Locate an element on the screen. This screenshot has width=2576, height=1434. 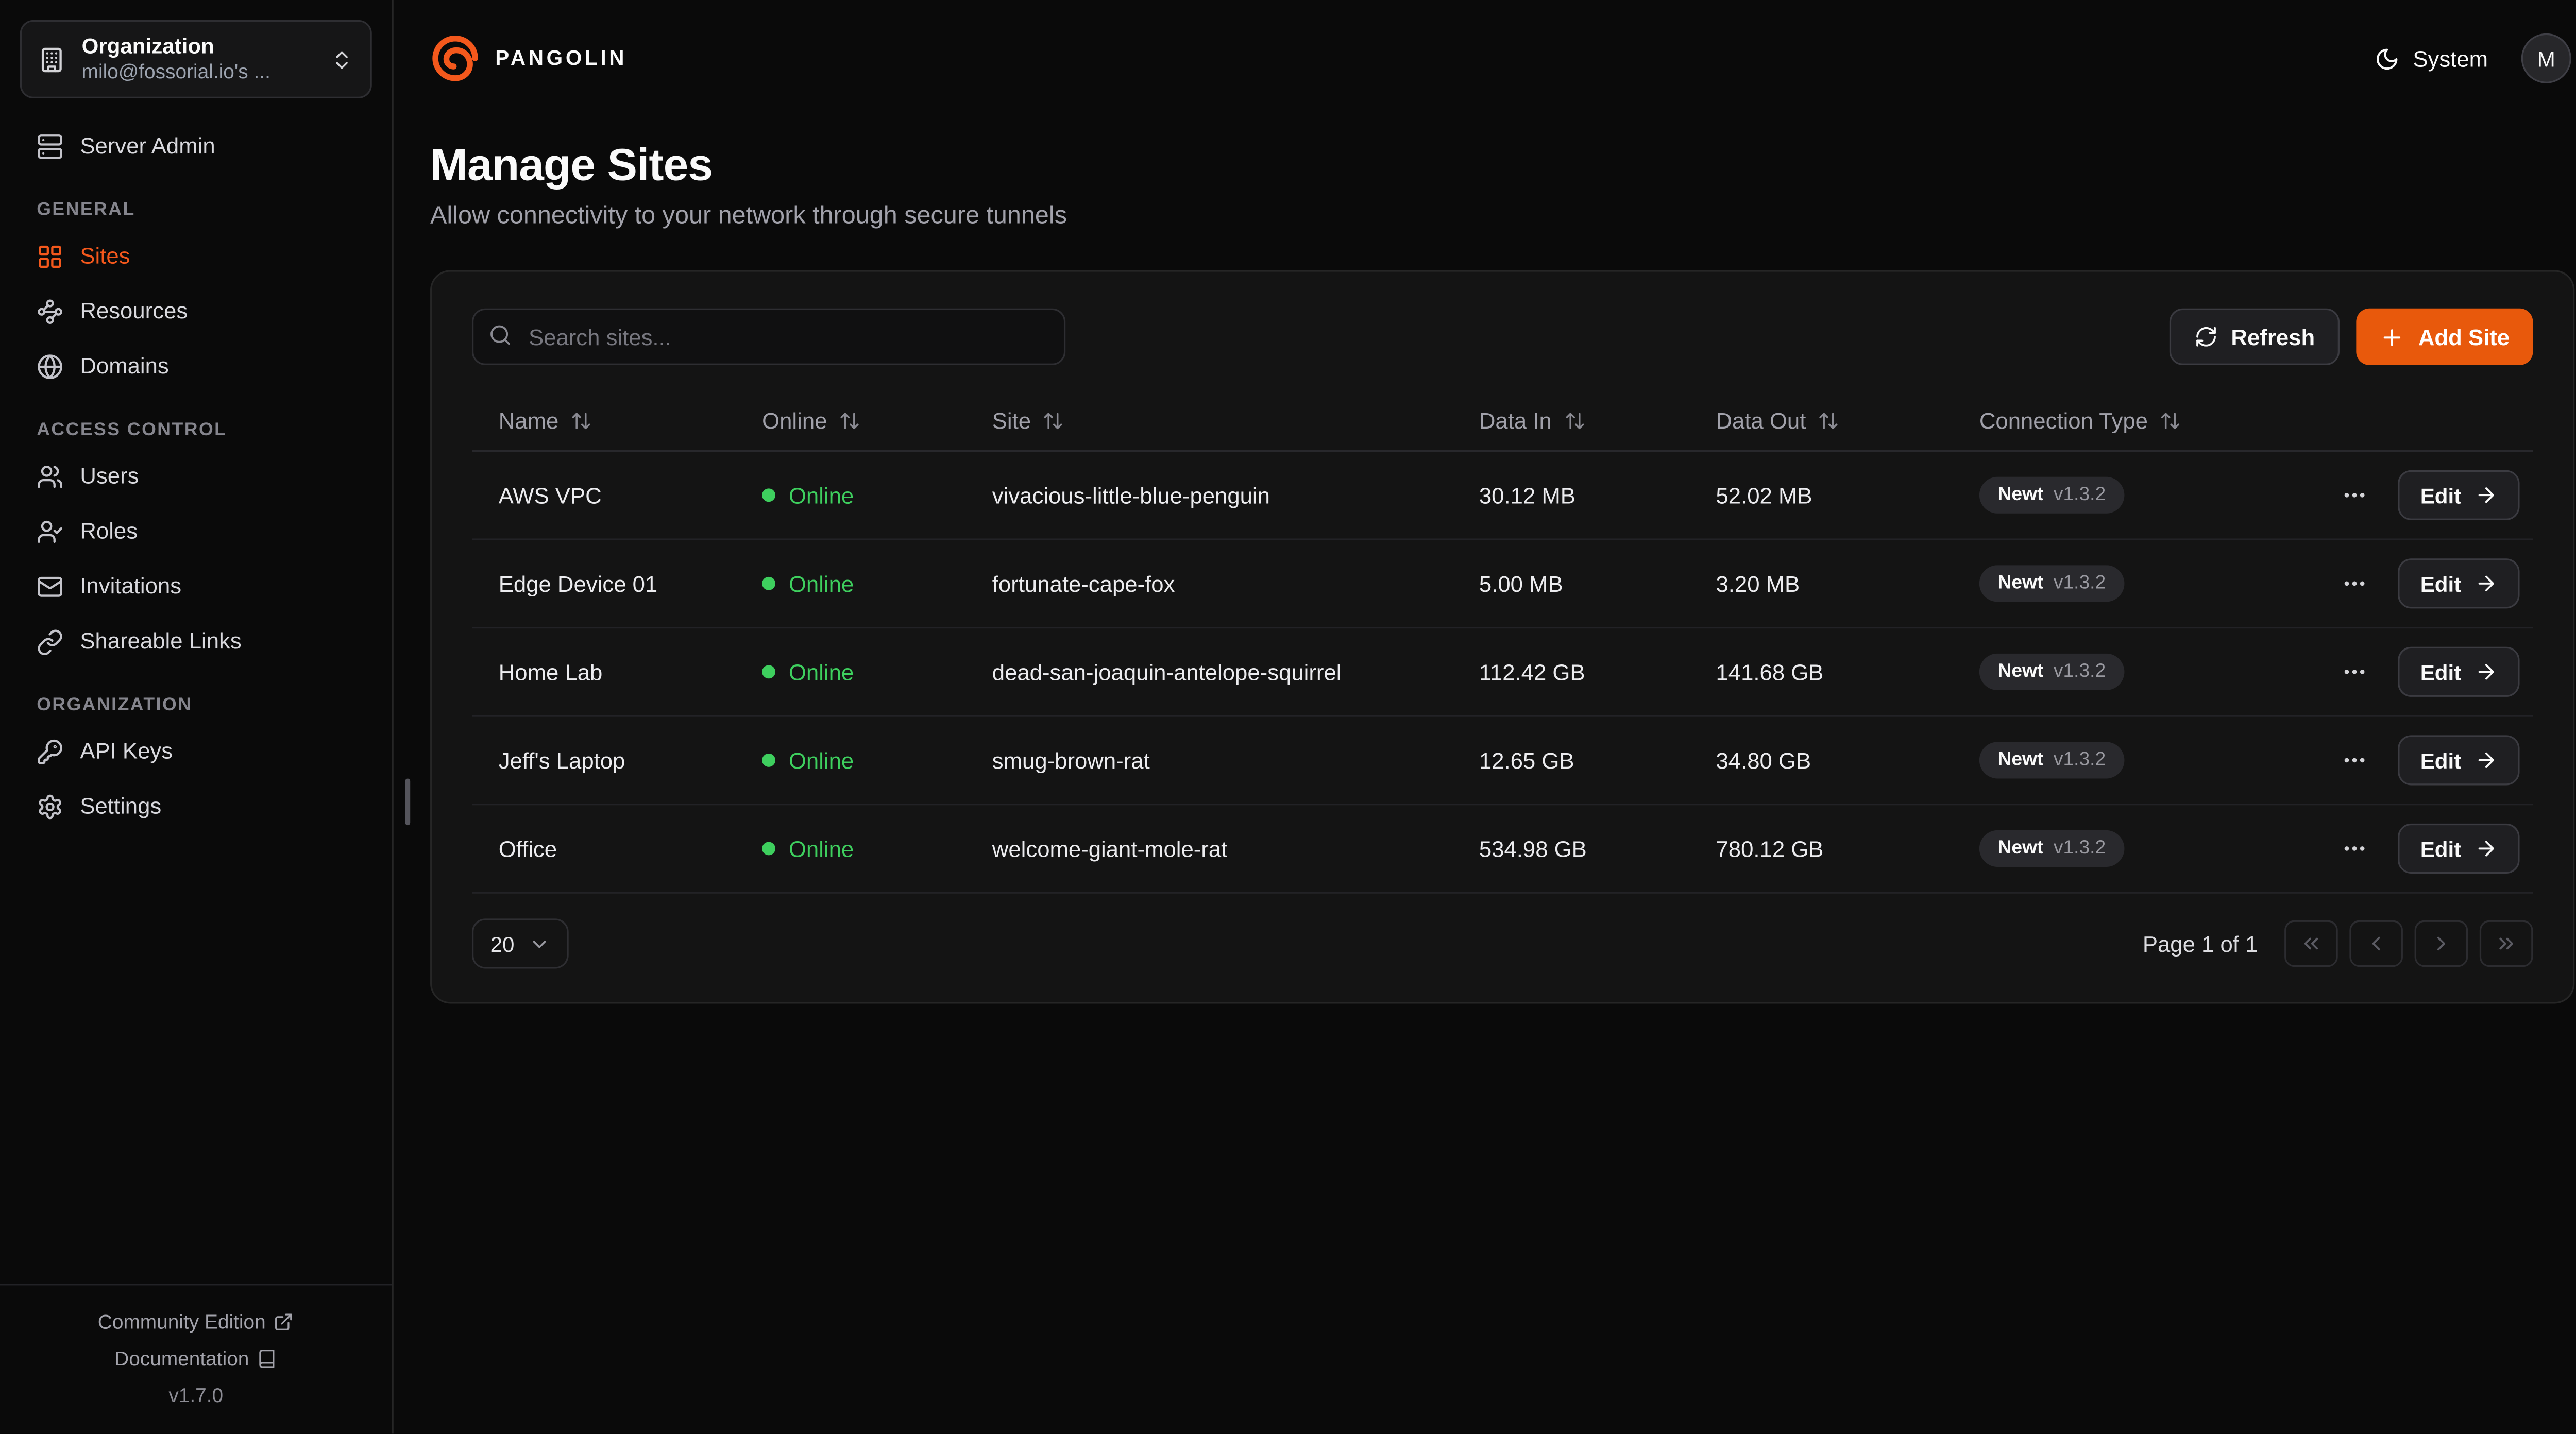
brand: PANGOLIN is located at coordinates (529, 58).